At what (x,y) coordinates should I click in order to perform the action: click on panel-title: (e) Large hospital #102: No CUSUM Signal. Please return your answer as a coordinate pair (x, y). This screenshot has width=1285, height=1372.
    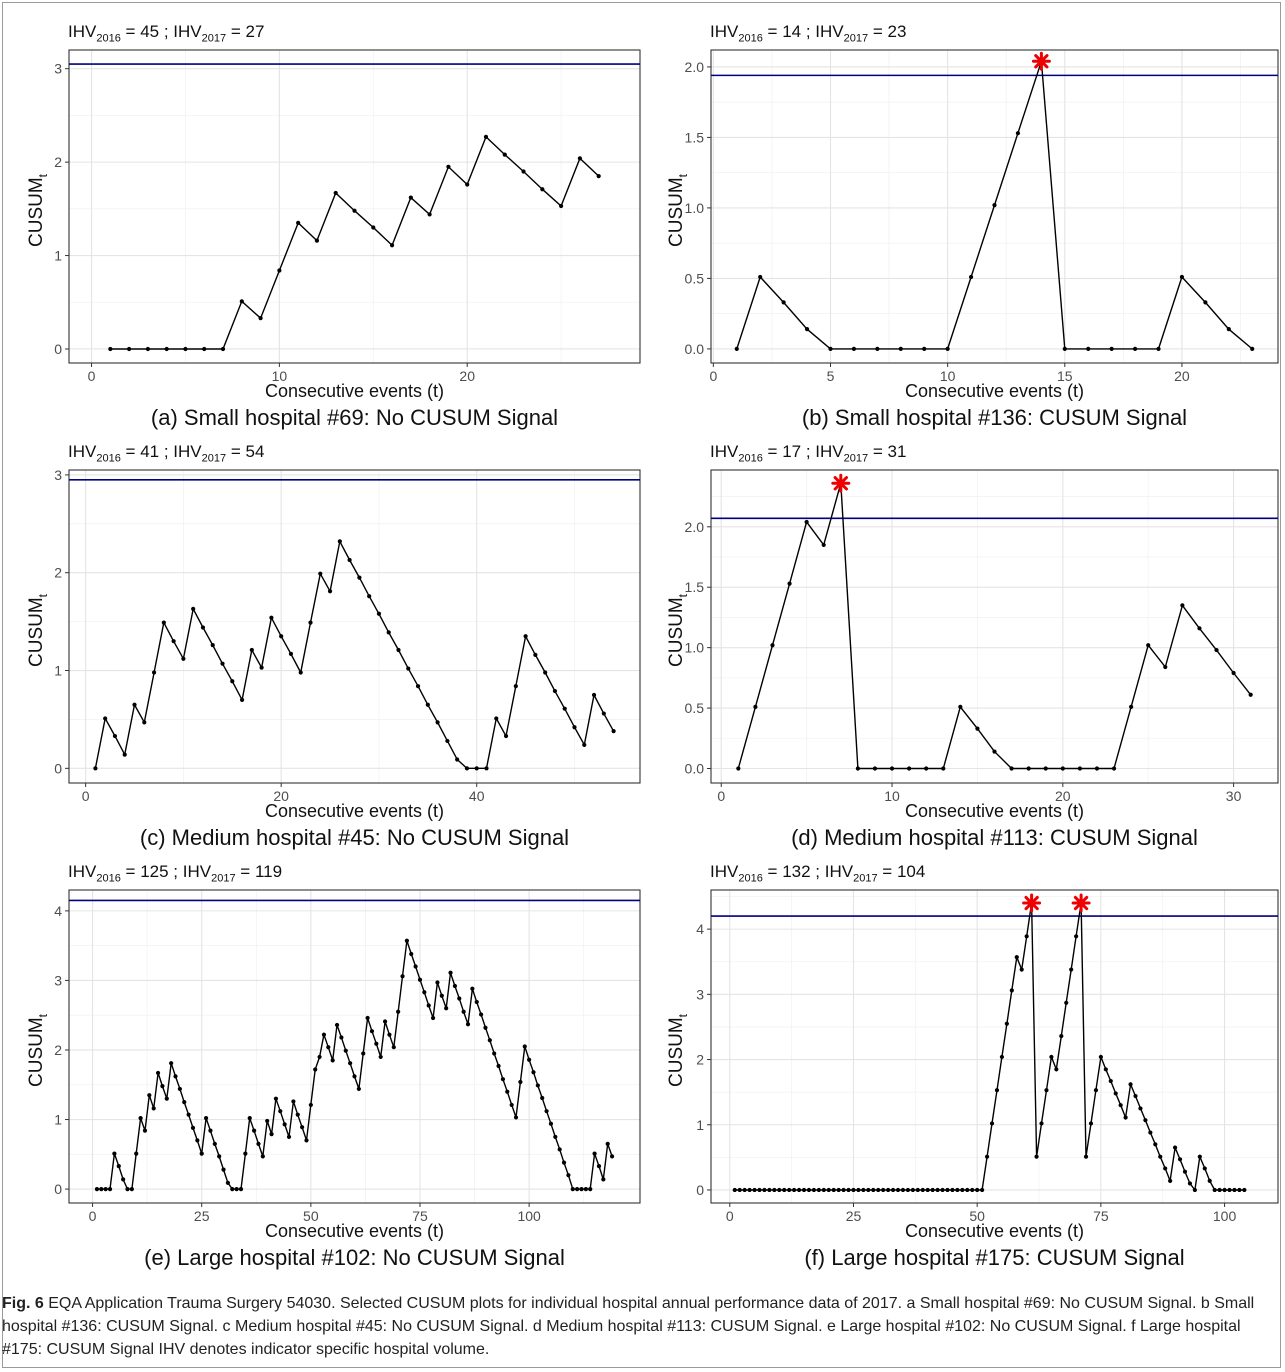
    Looking at the image, I should click on (354, 1257).